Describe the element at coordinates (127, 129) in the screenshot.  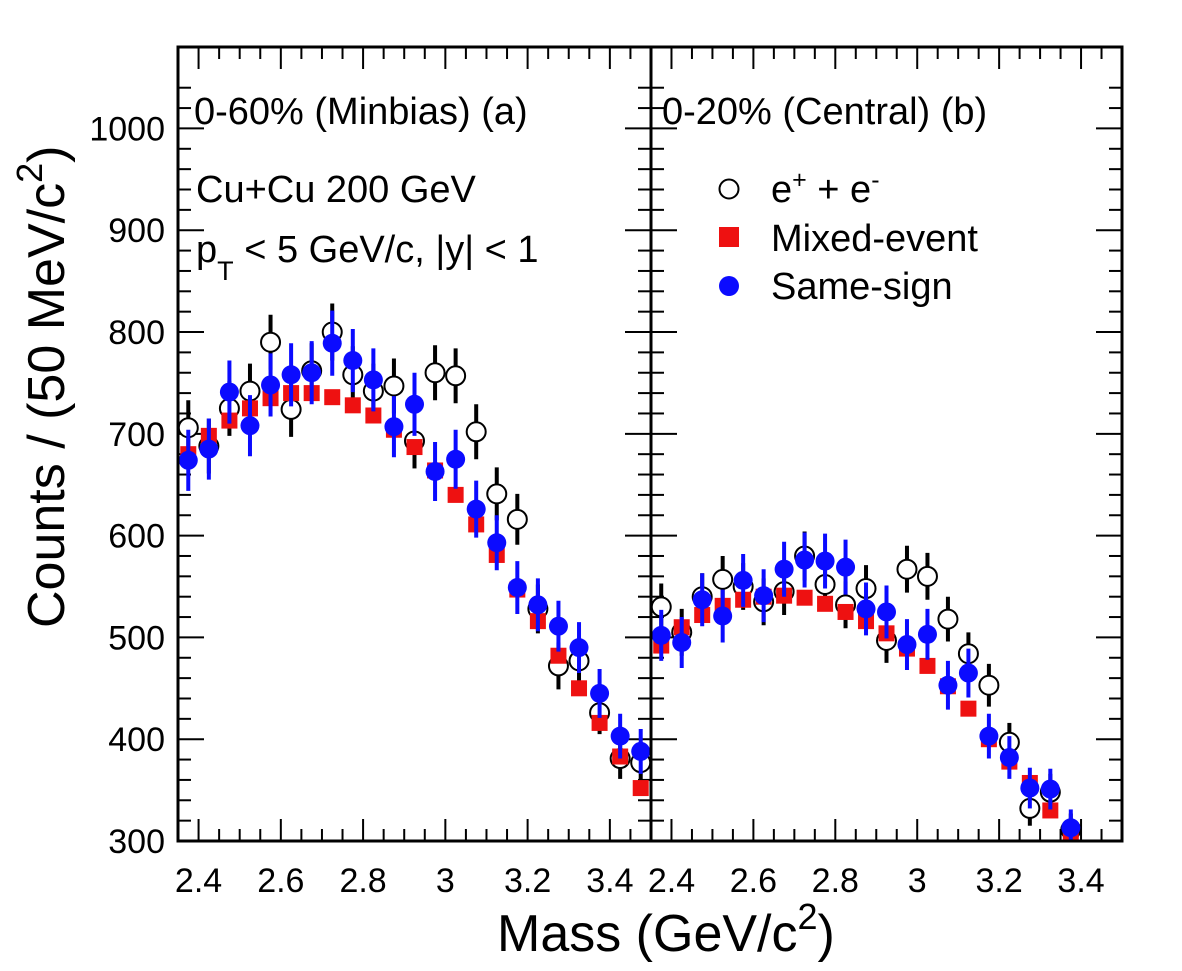
I see `y-tick-label: 1000` at that location.